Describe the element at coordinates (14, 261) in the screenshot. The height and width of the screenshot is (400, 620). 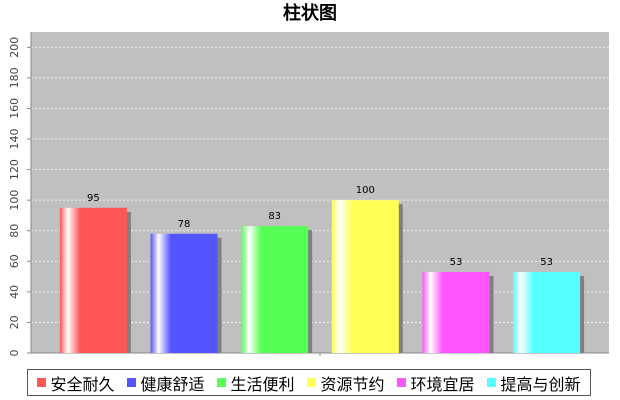
I see `y-tick-label: 60` at that location.